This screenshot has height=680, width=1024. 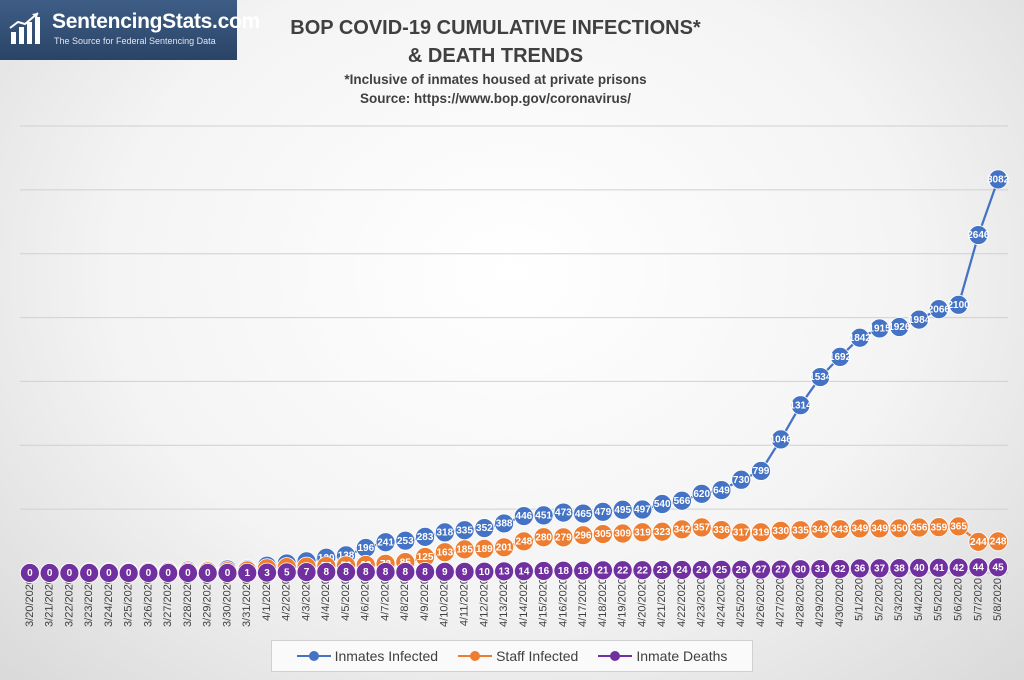 I want to click on data-label: 799, so click(x=761, y=471).